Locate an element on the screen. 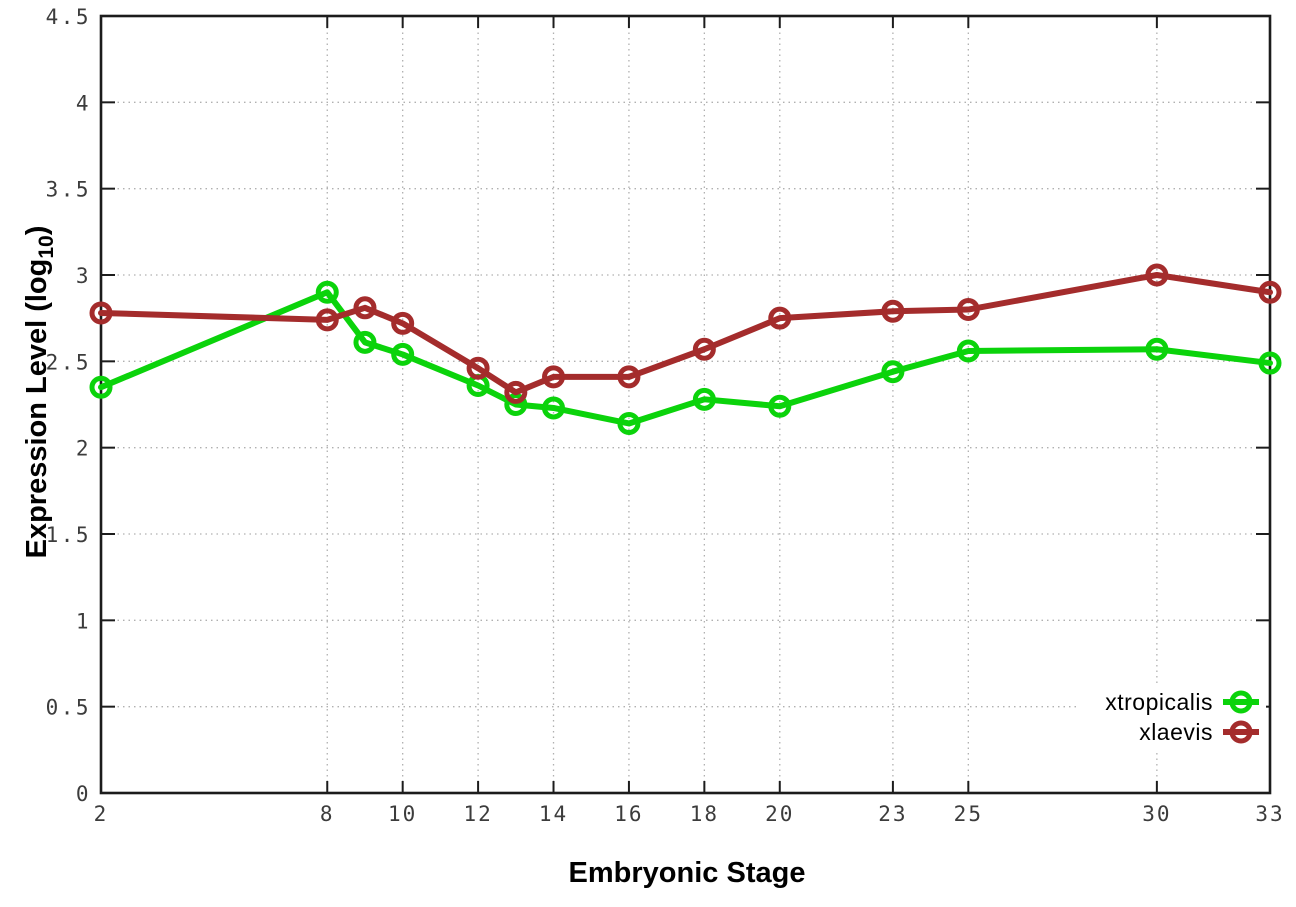 The image size is (1296, 907). x-tick-label: 30 is located at coordinates (1156, 814).